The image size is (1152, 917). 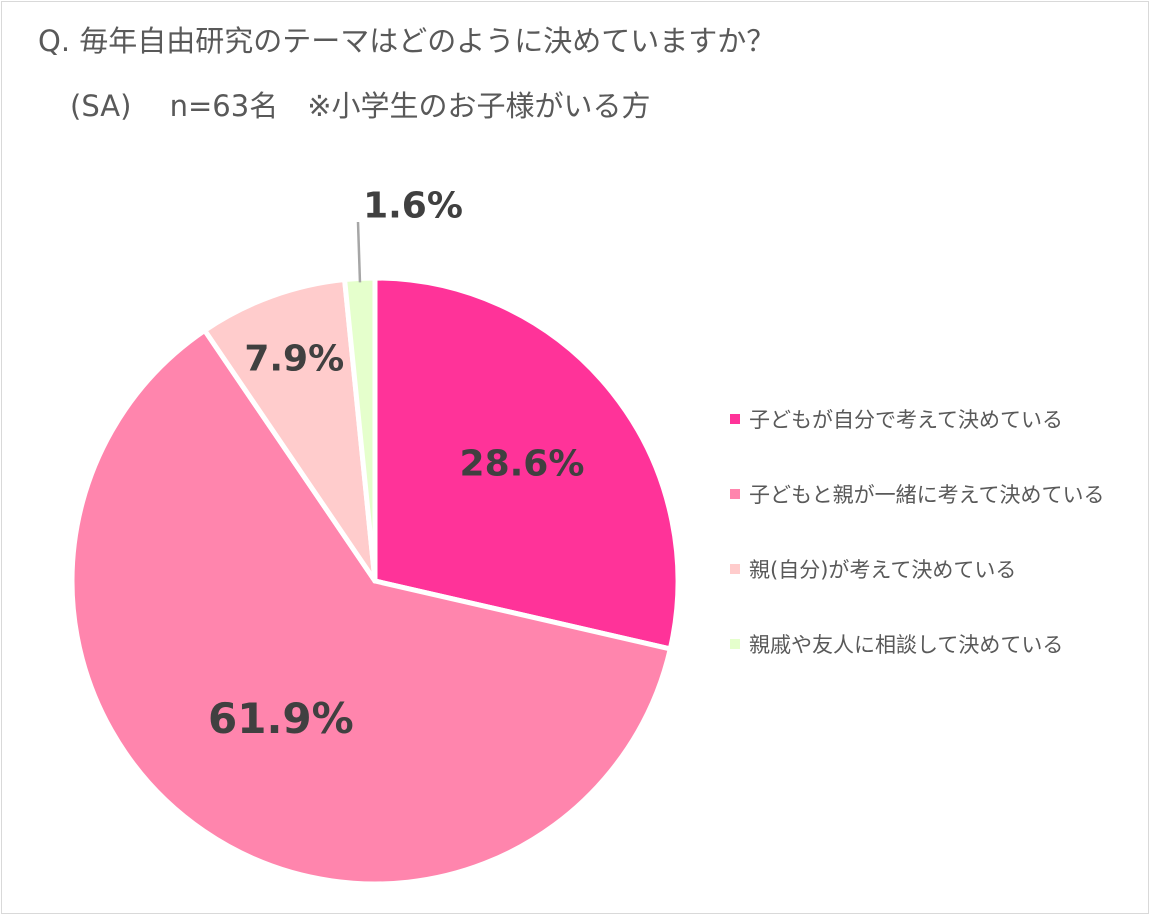 I want to click on legend-item-2: 子どもと親が一緒に考えて決めている, so click(x=917, y=494).